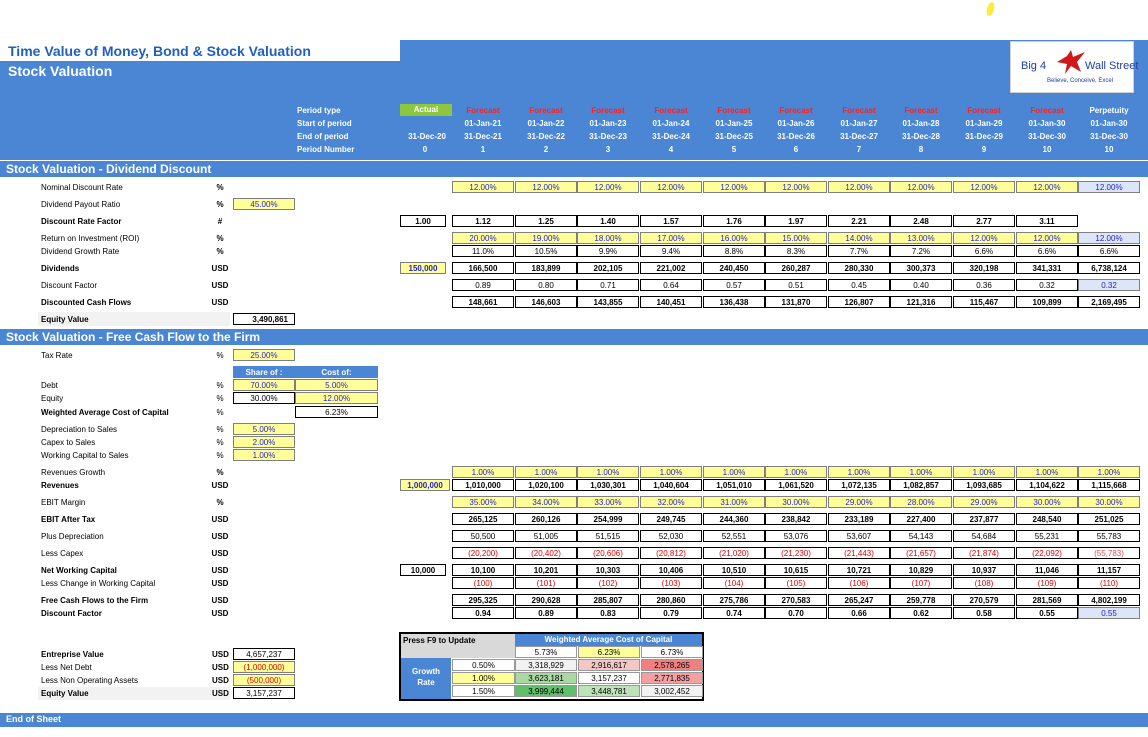  I want to click on forecast-value: 52,030, so click(671, 536).